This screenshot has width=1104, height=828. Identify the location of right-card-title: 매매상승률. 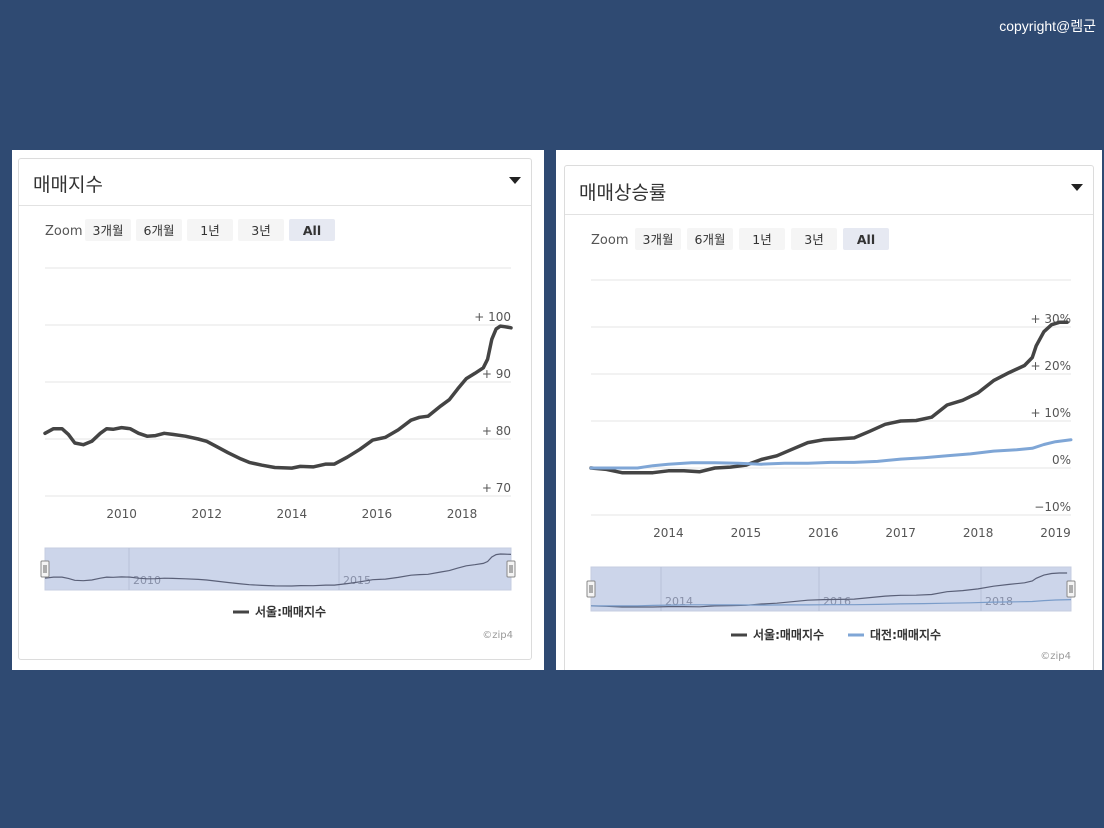
(623, 193).